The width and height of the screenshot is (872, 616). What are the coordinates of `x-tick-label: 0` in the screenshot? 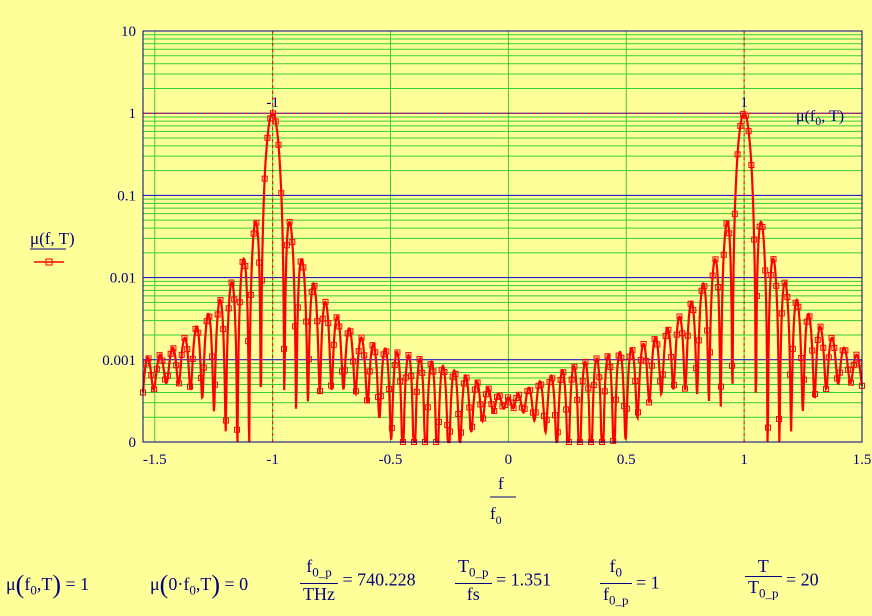 It's located at (509, 460).